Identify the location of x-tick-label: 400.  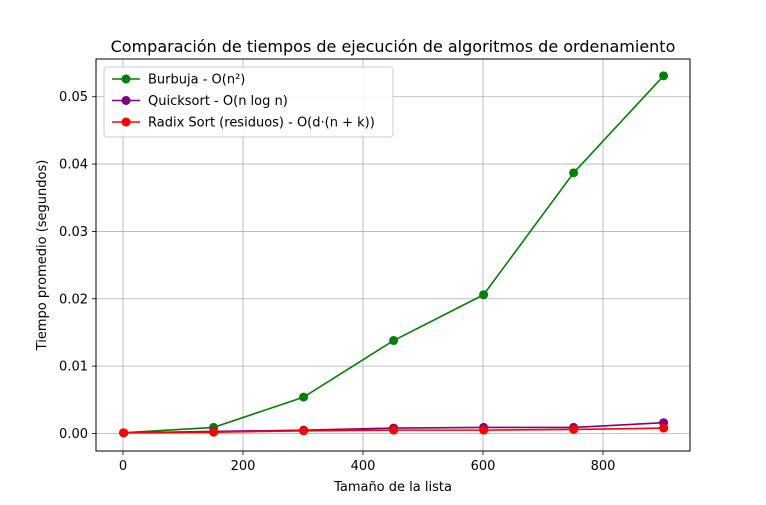
(363, 466).